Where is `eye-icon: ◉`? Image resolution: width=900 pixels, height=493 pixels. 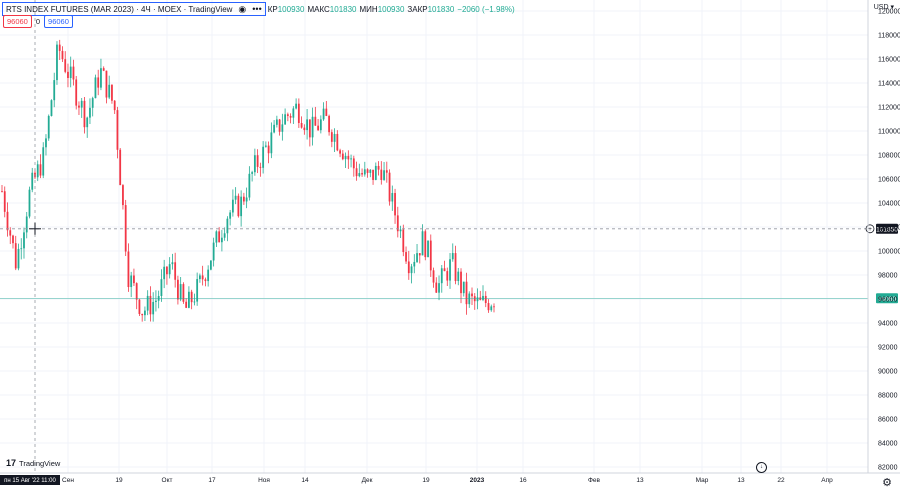
eye-icon: ◉ is located at coordinates (242, 8).